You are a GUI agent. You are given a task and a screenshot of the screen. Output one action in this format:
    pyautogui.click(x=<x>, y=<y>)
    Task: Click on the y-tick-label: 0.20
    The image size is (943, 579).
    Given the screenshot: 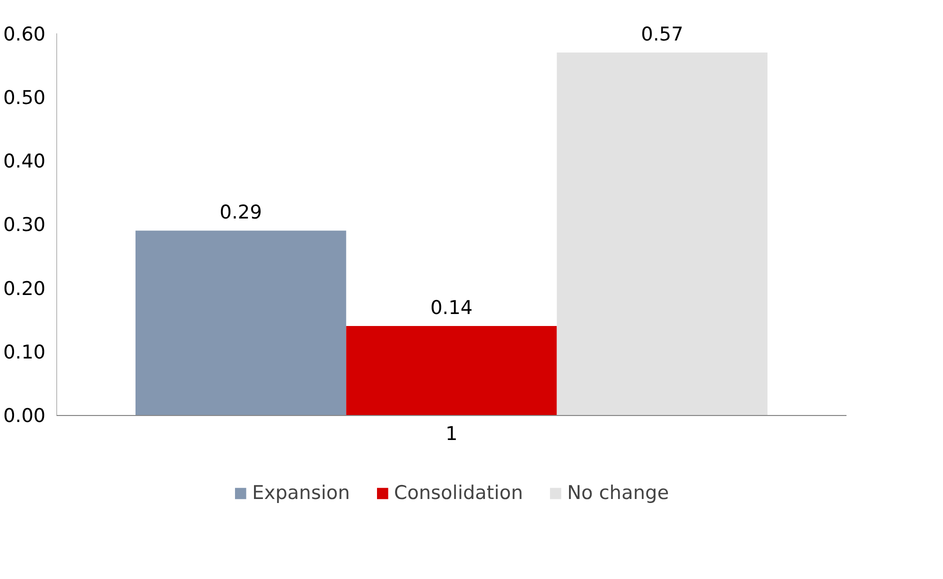 What is the action you would take?
    pyautogui.click(x=24, y=289)
    